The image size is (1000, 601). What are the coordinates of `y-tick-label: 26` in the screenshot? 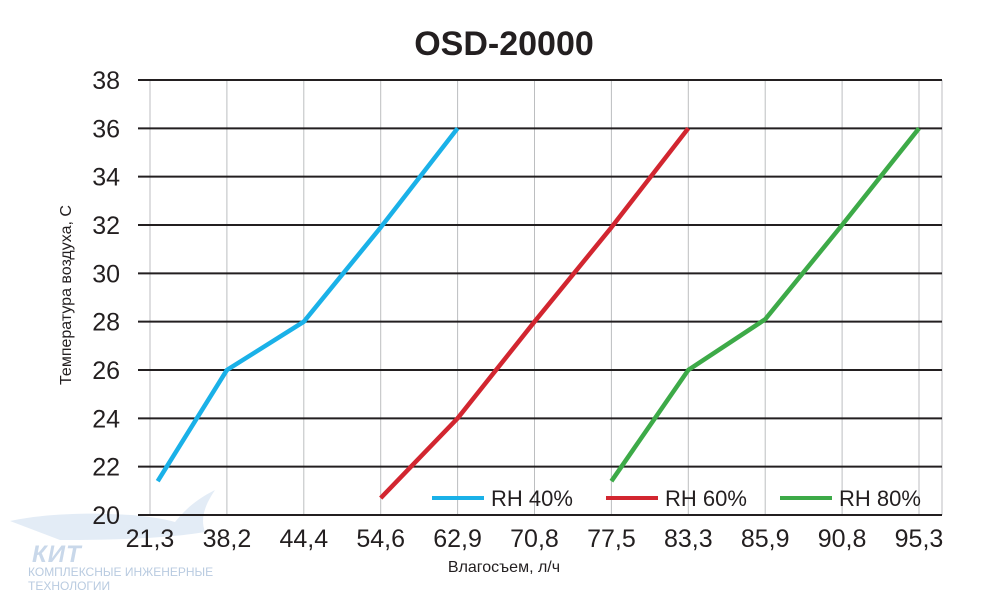 It's located at (106, 371).